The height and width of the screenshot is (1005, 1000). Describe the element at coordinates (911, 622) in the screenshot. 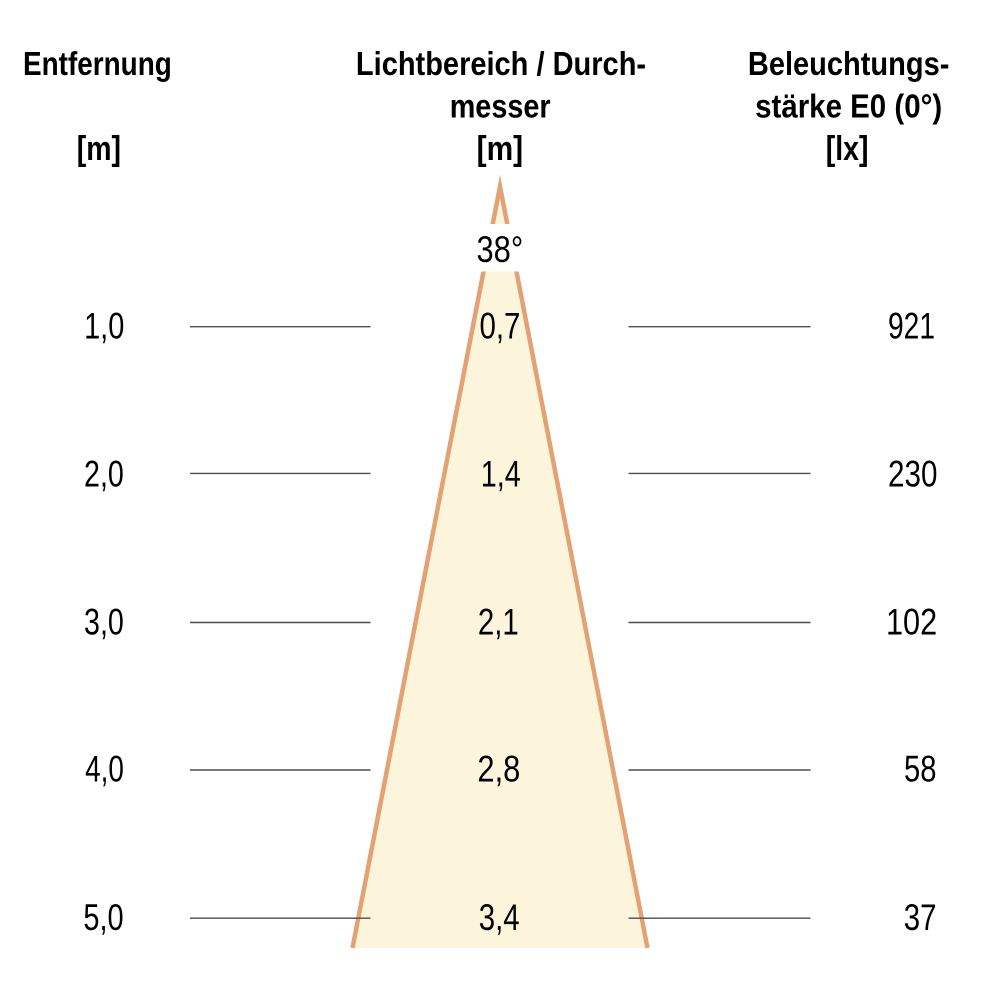

I see `svg-text: 102` at that location.